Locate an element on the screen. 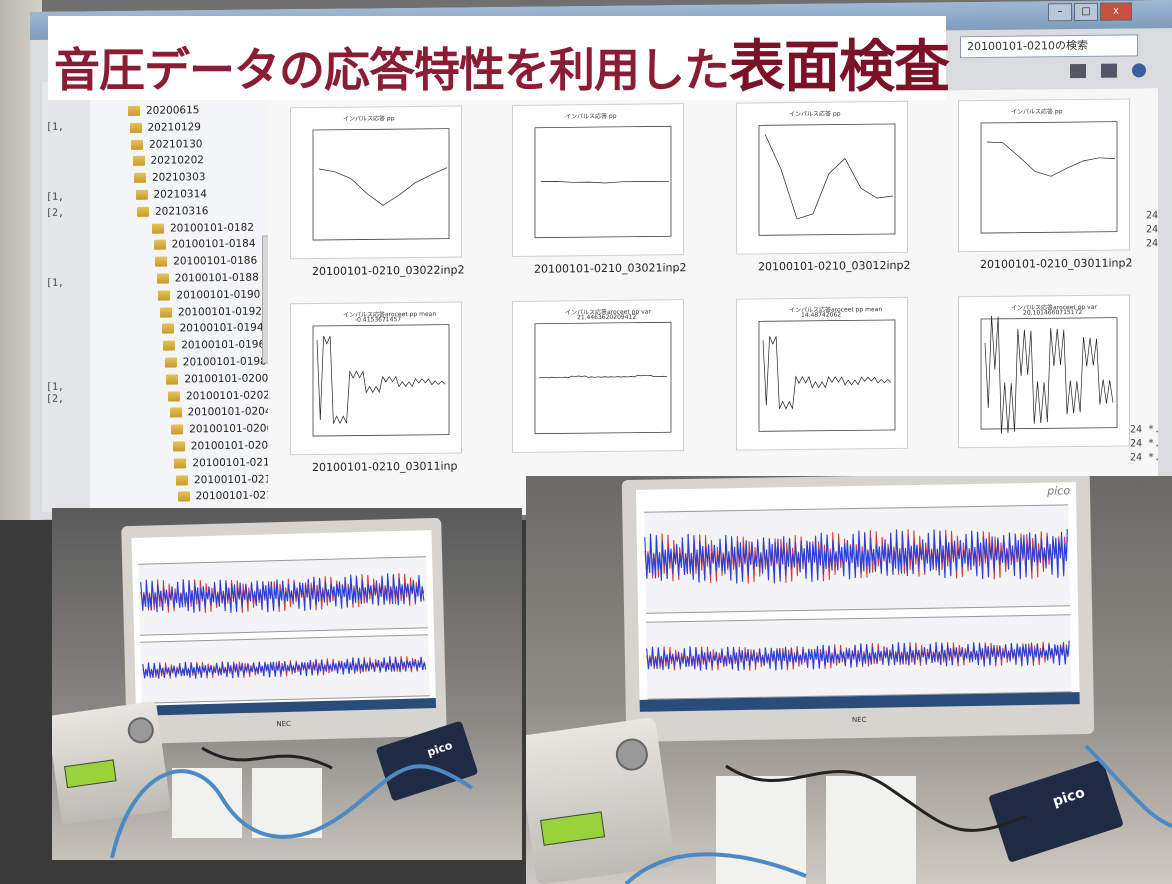  folder-item: 20100101-0188 is located at coordinates (207, 278).